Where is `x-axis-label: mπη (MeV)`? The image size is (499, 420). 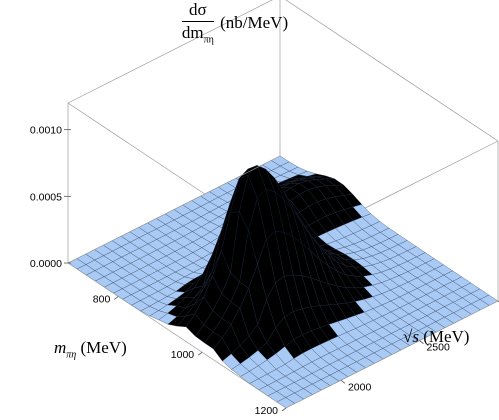 x-axis-label: mπη (MeV) is located at coordinates (90, 349).